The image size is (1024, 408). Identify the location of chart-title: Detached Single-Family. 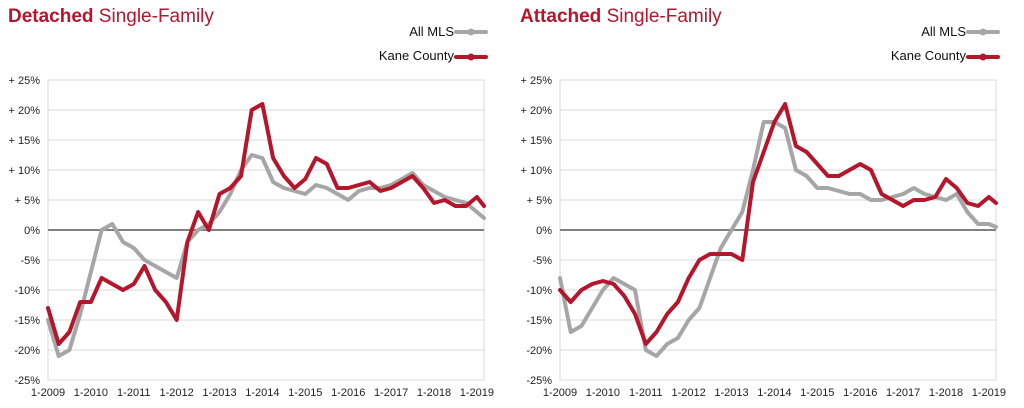
(111, 17).